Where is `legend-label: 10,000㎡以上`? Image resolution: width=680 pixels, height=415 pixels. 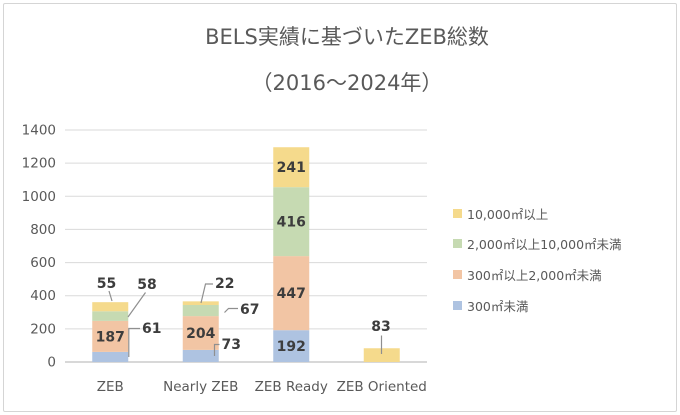 legend-label: 10,000㎡以上 is located at coordinates (508, 214).